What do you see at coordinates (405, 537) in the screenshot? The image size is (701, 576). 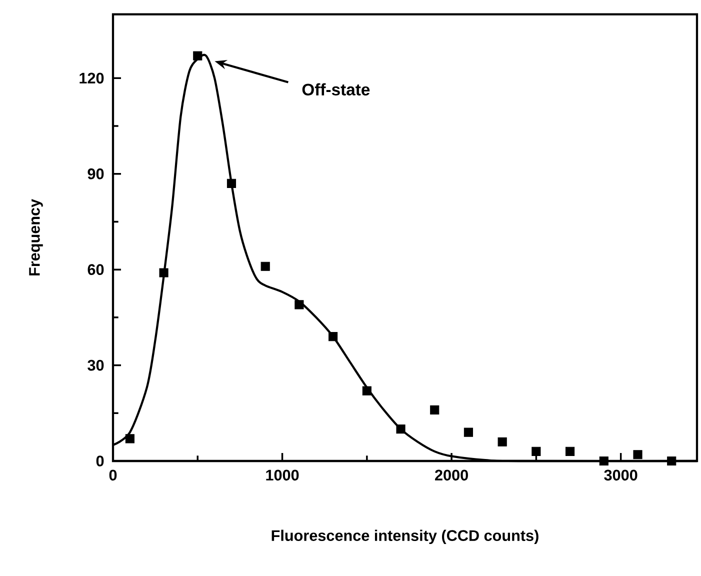 I see `x-axis-title: Fluorescence intensity (CCD counts)` at bounding box center [405, 537].